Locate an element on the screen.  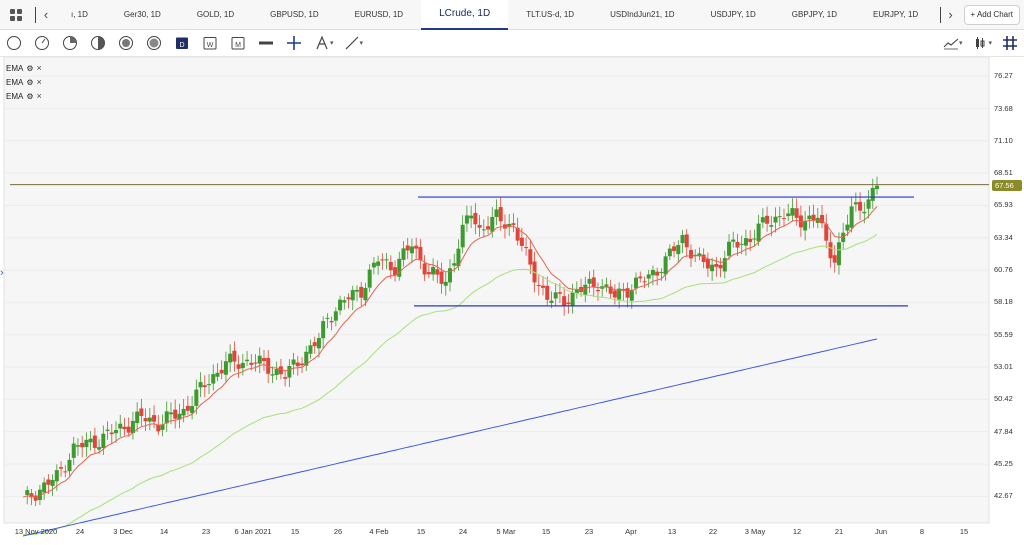
date-tick-label: 24 is located at coordinates (463, 531).